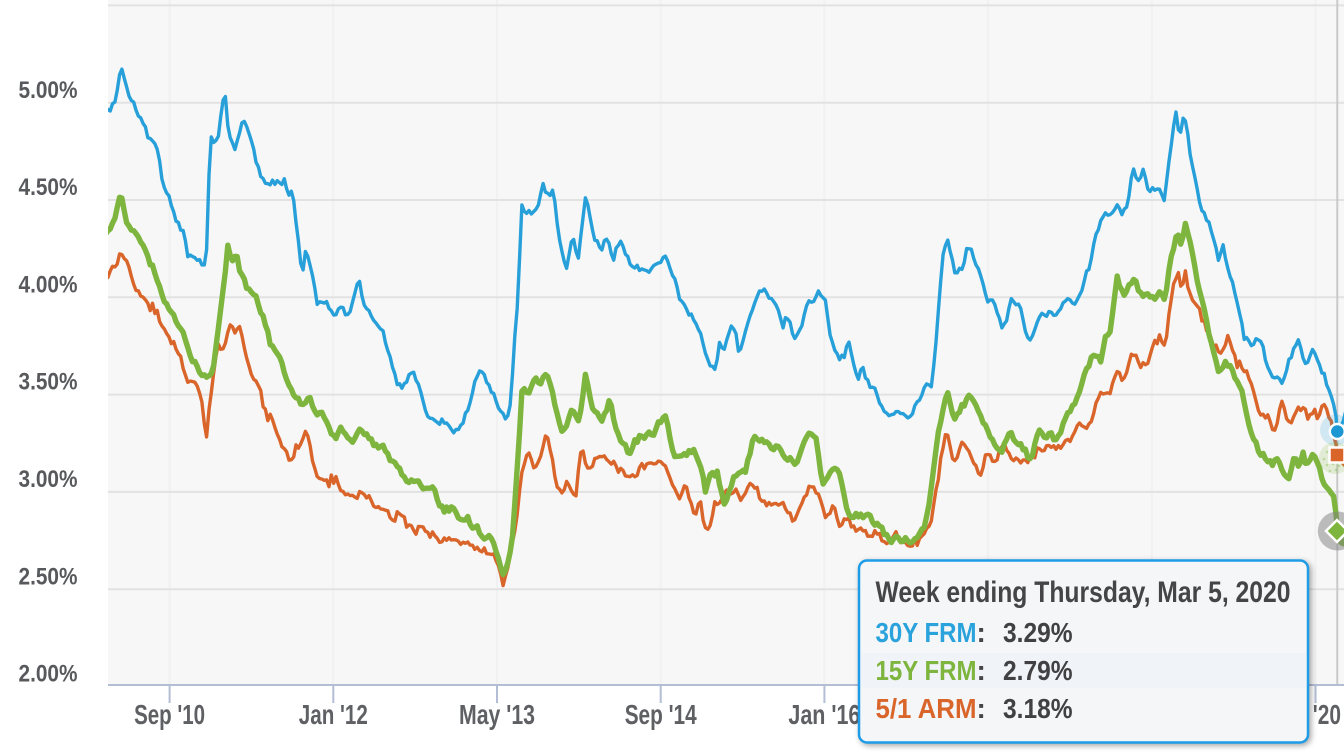  Describe the element at coordinates (48, 479) in the screenshot. I see `svg-text: 3.00%` at that location.